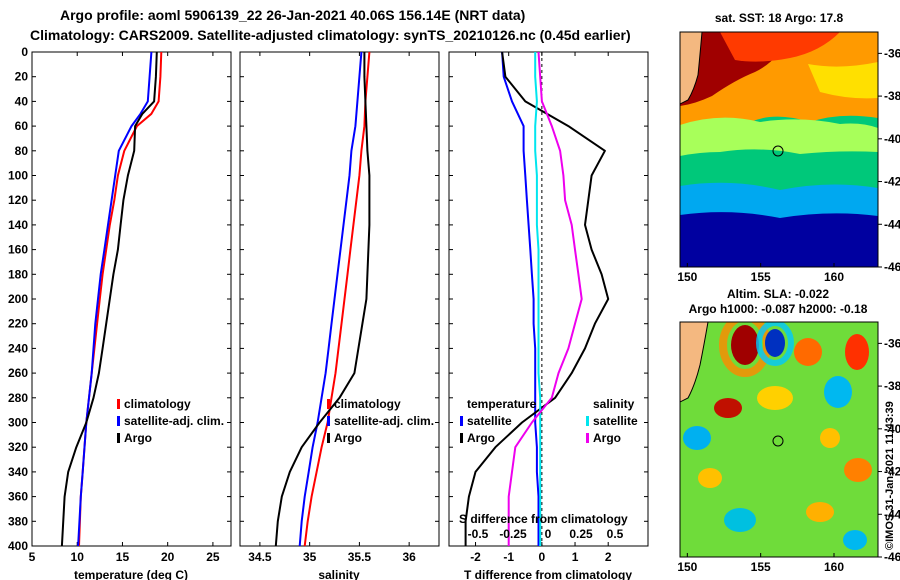 The image size is (900, 580). Describe the element at coordinates (478, 534) in the screenshot. I see `secondary-tick-label: -0.5` at that location.